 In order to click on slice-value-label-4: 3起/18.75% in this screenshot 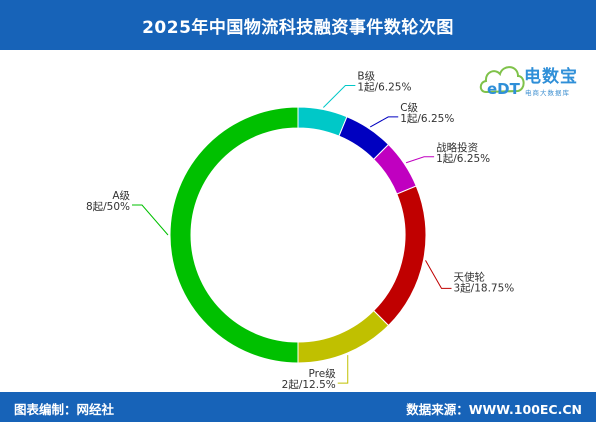, I will do `click(484, 288)`.